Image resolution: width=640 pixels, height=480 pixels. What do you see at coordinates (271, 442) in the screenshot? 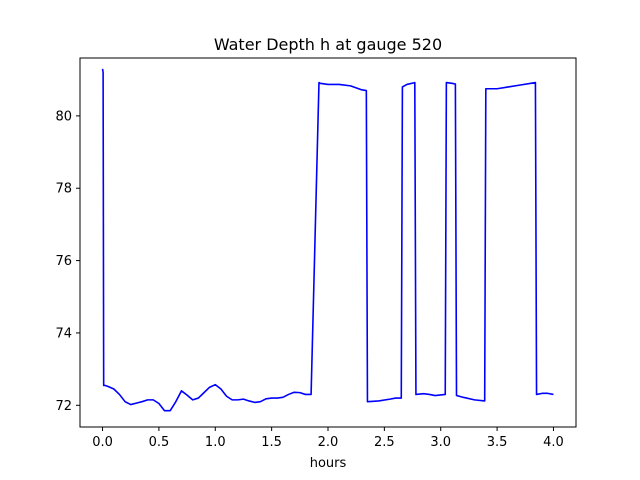
I see `x-tick-label: 1.5` at bounding box center [271, 442].